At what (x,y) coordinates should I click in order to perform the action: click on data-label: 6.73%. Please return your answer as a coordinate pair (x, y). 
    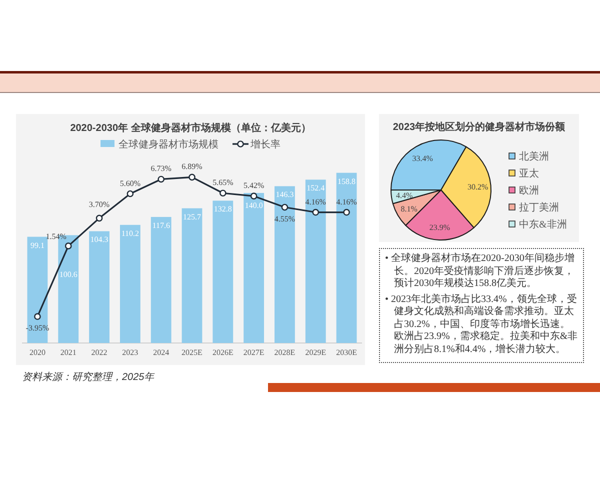
    Looking at the image, I should click on (161, 169).